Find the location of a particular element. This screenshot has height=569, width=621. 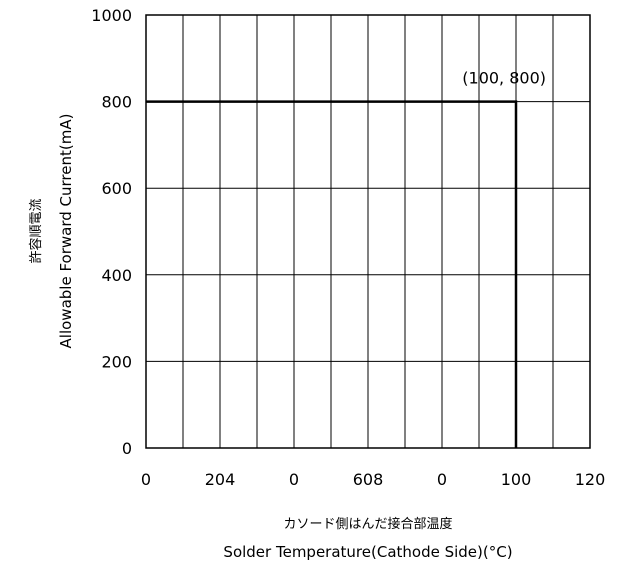

y-tick-label: 600 is located at coordinates (116, 188).